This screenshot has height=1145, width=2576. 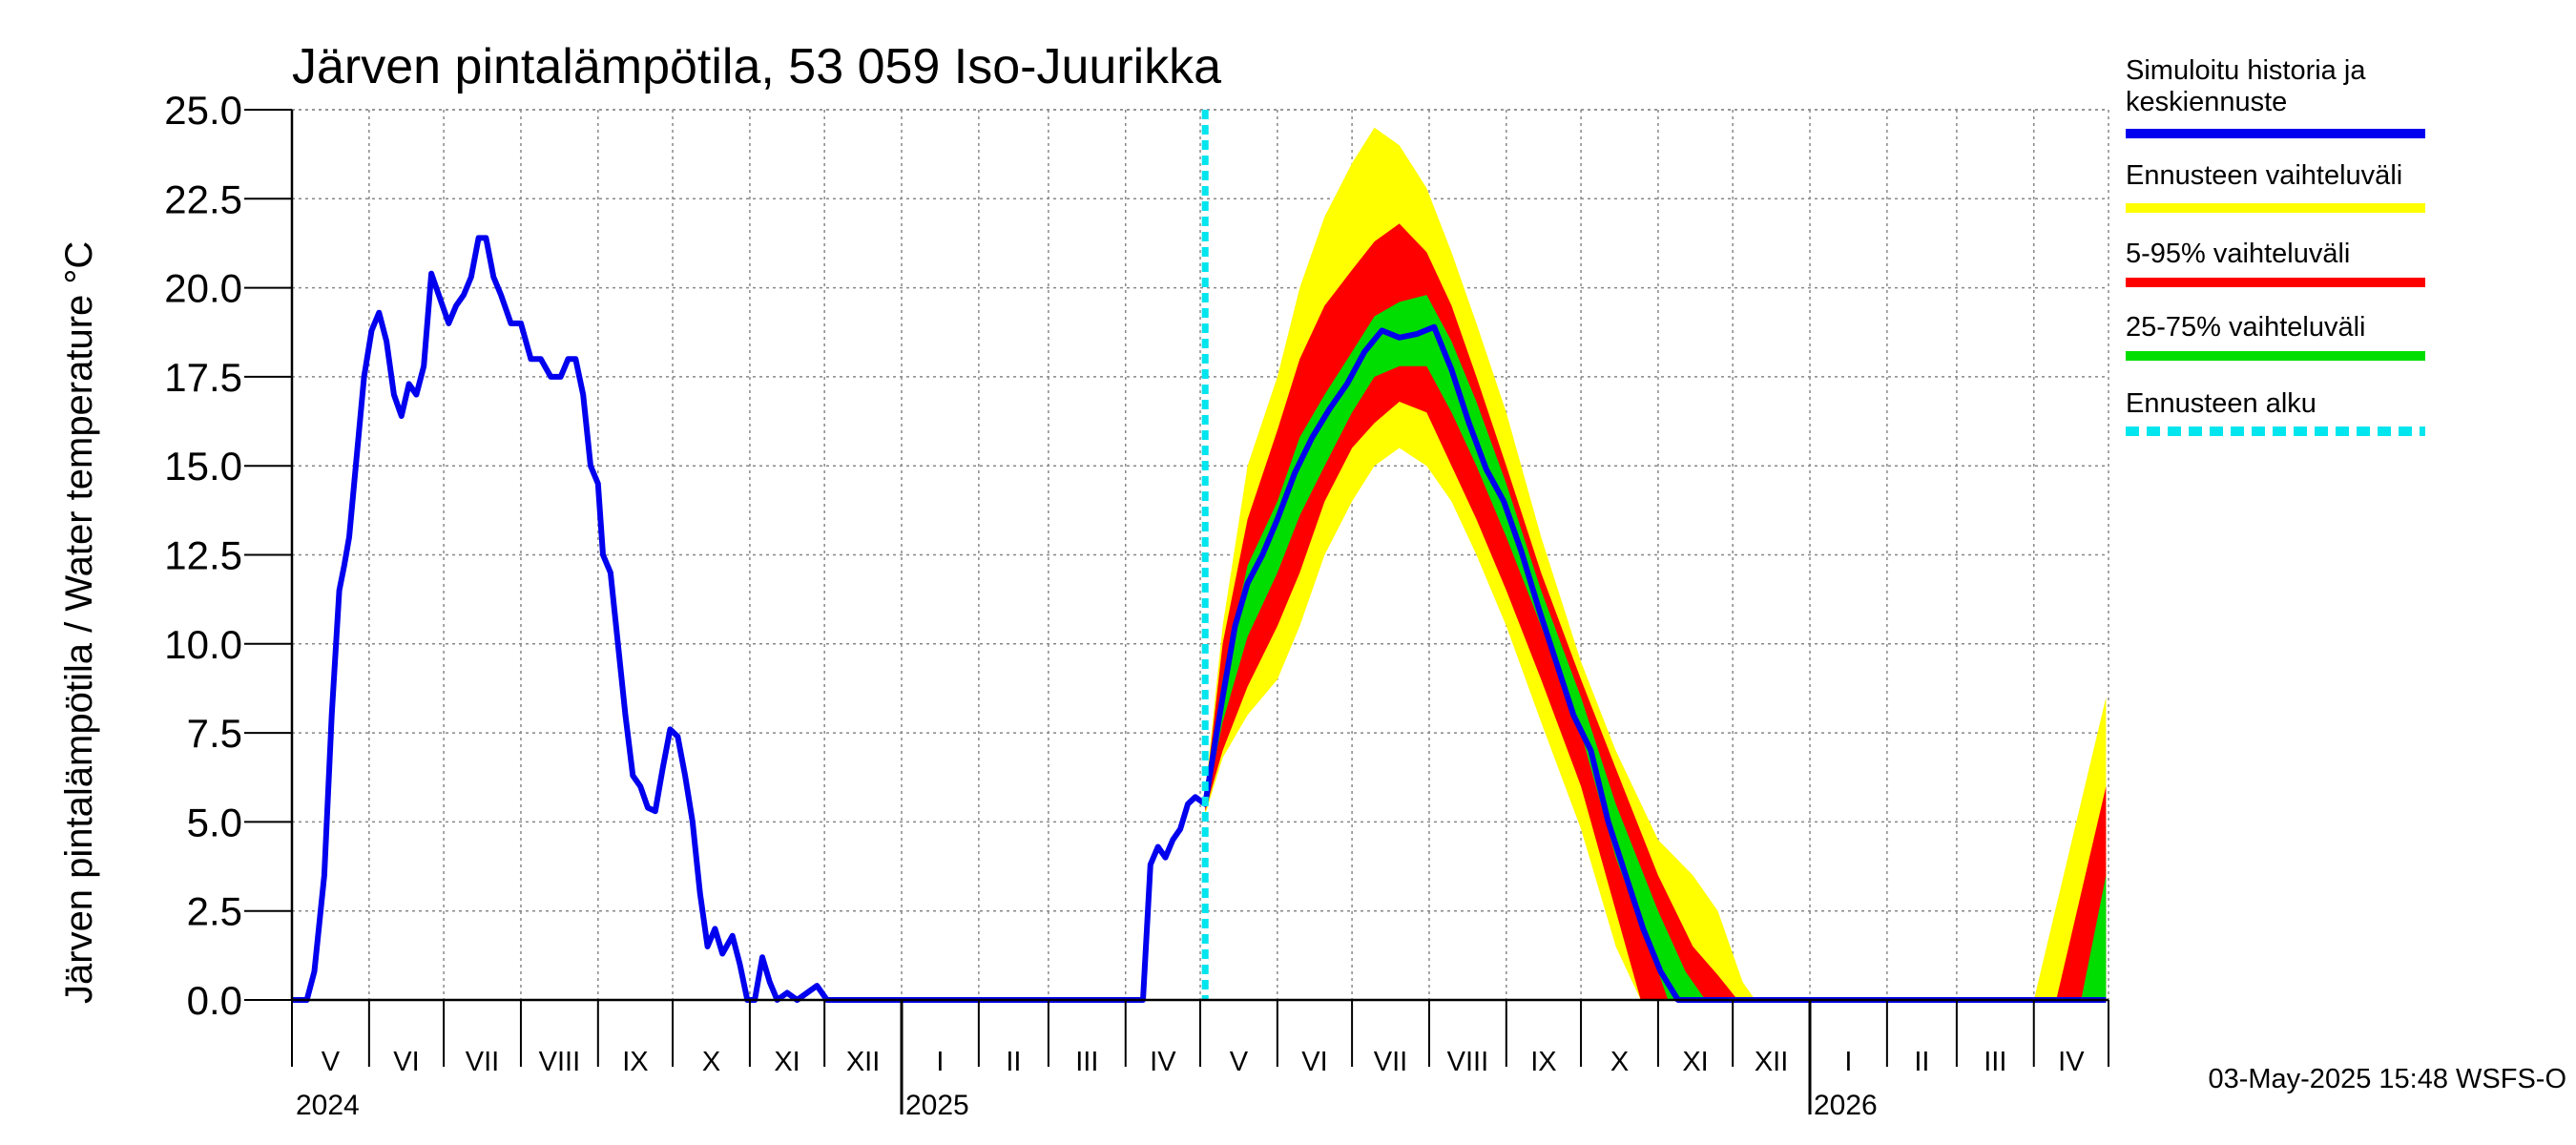 What do you see at coordinates (937, 1105) in the screenshot?
I see `year-label: 2025` at bounding box center [937, 1105].